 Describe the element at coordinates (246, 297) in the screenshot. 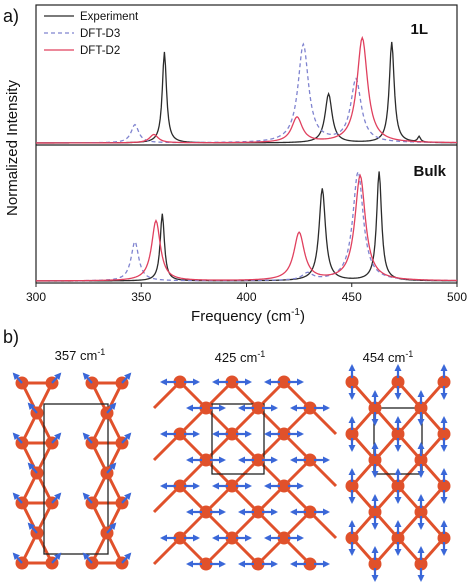

I see `x-tick-label: 400` at that location.